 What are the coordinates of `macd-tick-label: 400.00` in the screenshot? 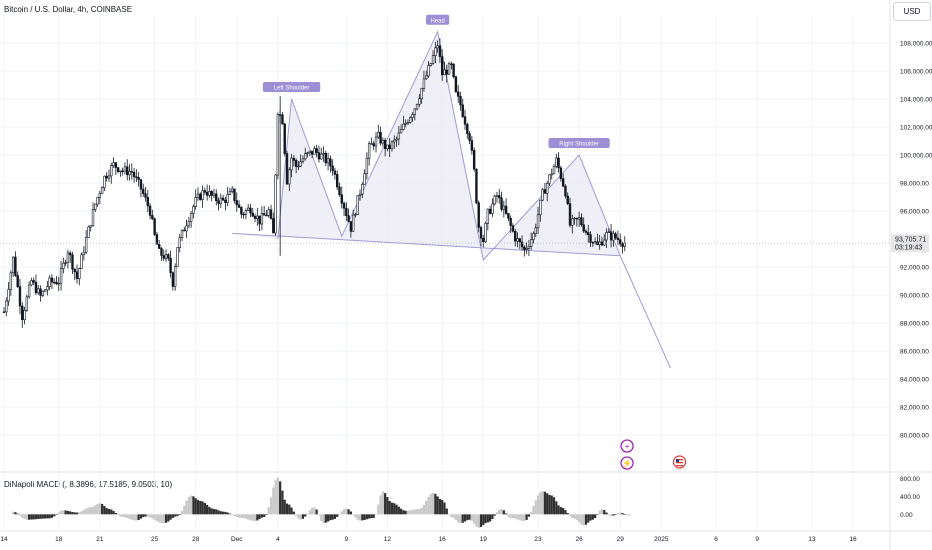 It's located at (910, 497).